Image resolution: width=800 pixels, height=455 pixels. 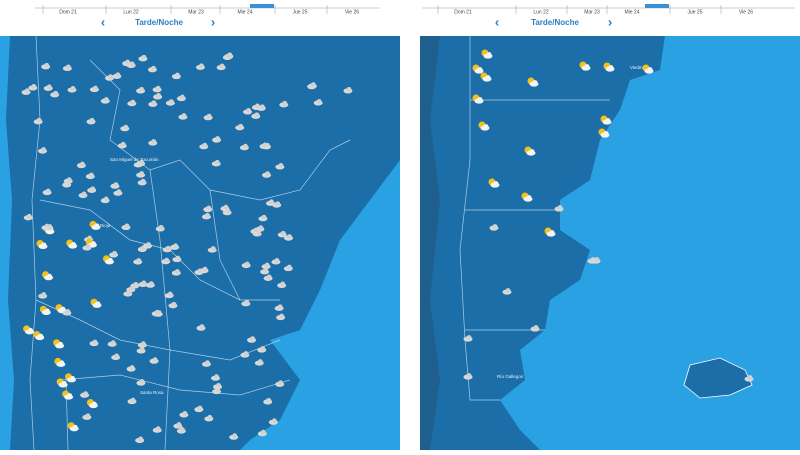 What do you see at coordinates (131, 12) in the screenshot?
I see `day-label: Lun 22` at bounding box center [131, 12].